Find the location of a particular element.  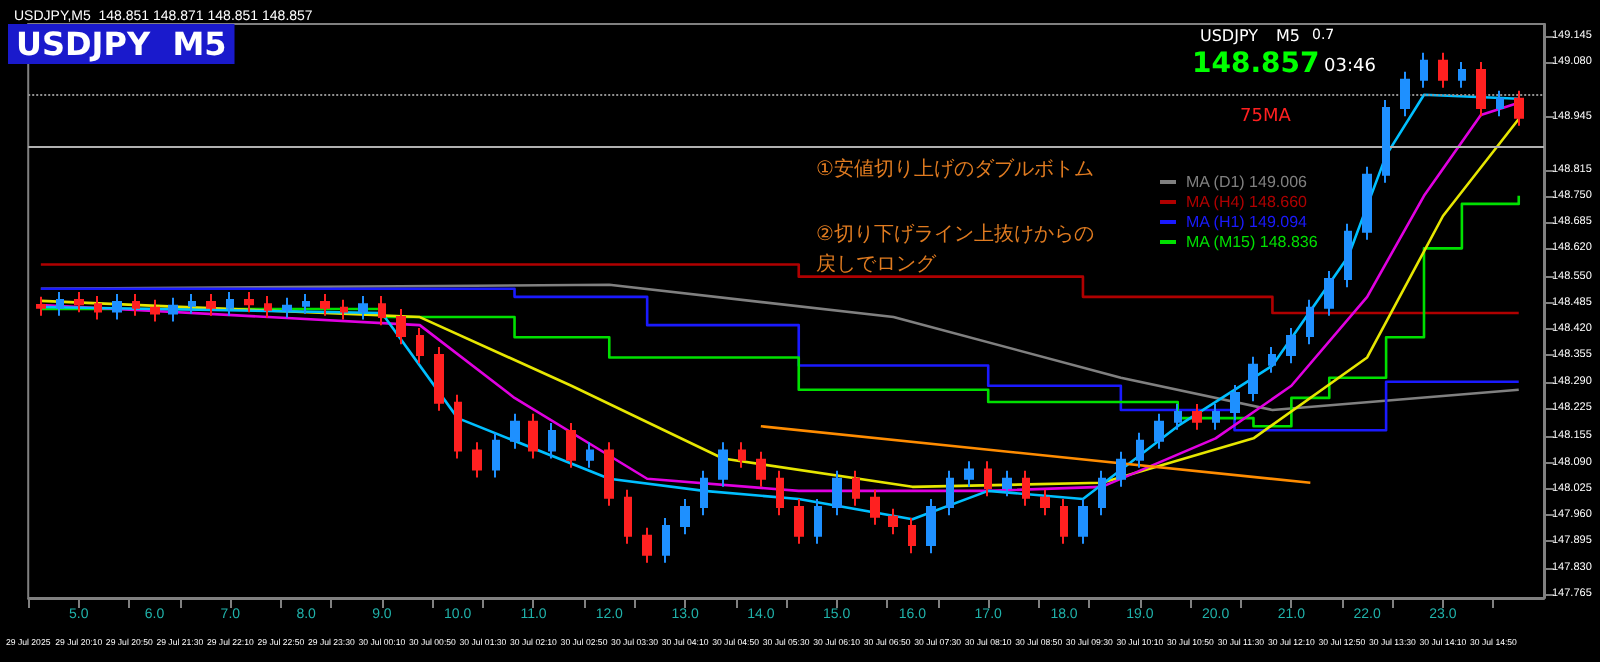

legend-label: MA (H1) 149.094 is located at coordinates (1247, 222).